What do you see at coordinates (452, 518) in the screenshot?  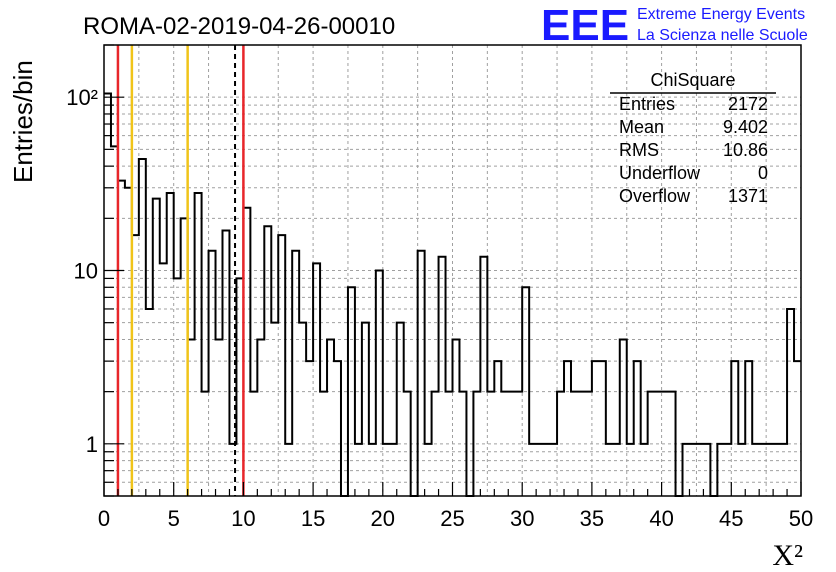 I see `x-tick-label: 25` at bounding box center [452, 518].